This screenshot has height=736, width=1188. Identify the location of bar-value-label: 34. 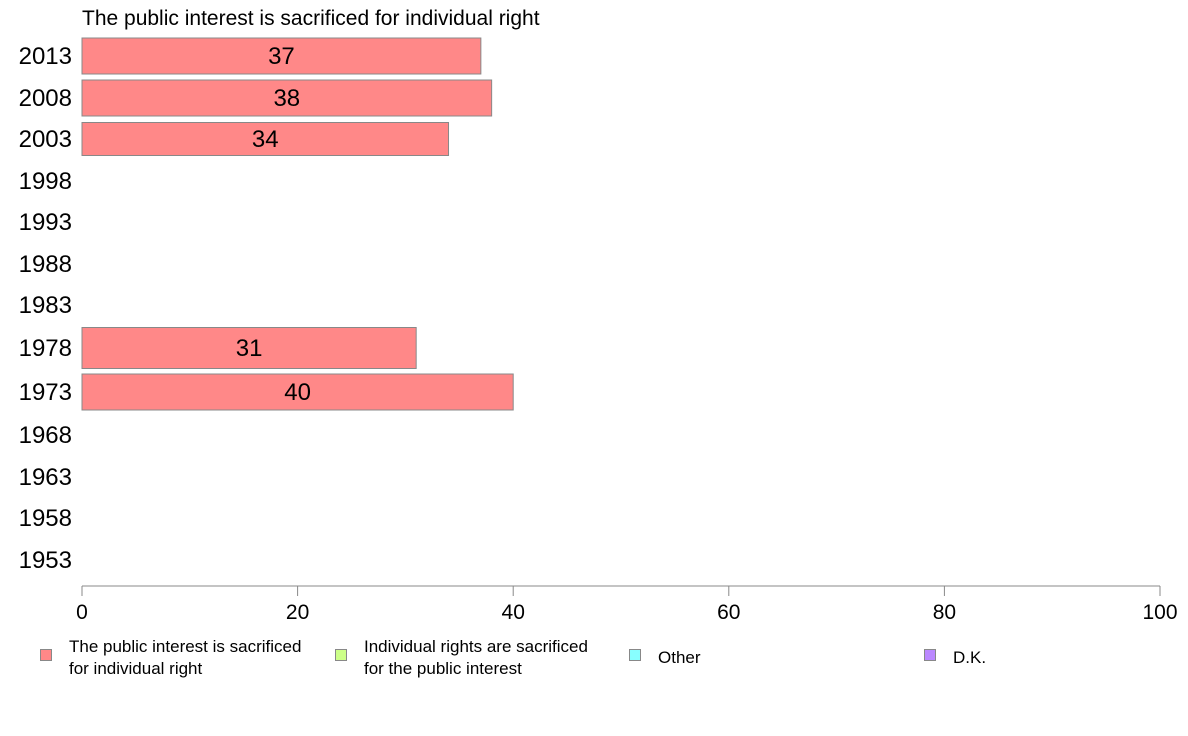
(265, 139).